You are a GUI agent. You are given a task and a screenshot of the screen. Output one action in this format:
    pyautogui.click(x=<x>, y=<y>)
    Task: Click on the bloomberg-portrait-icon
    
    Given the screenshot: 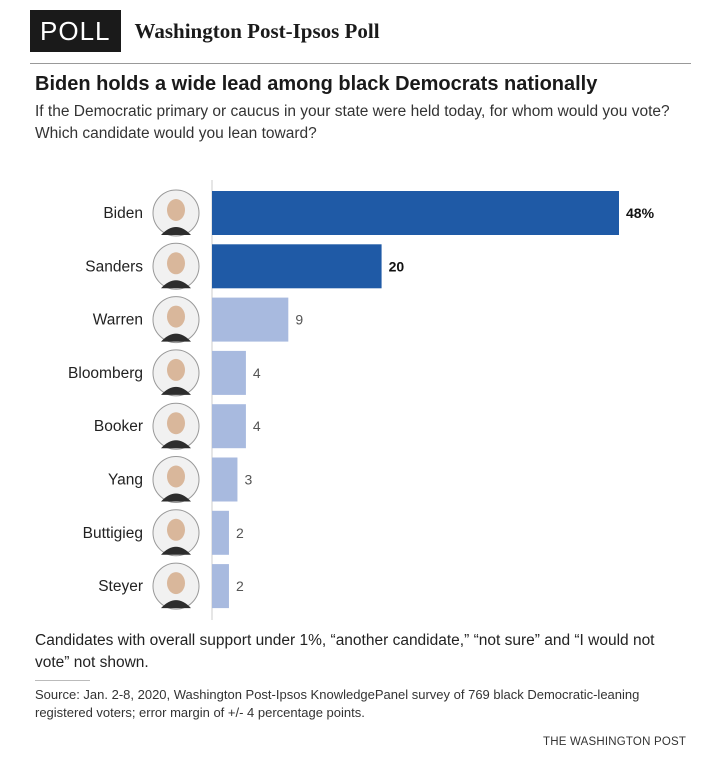 What is the action you would take?
    pyautogui.click(x=176, y=373)
    